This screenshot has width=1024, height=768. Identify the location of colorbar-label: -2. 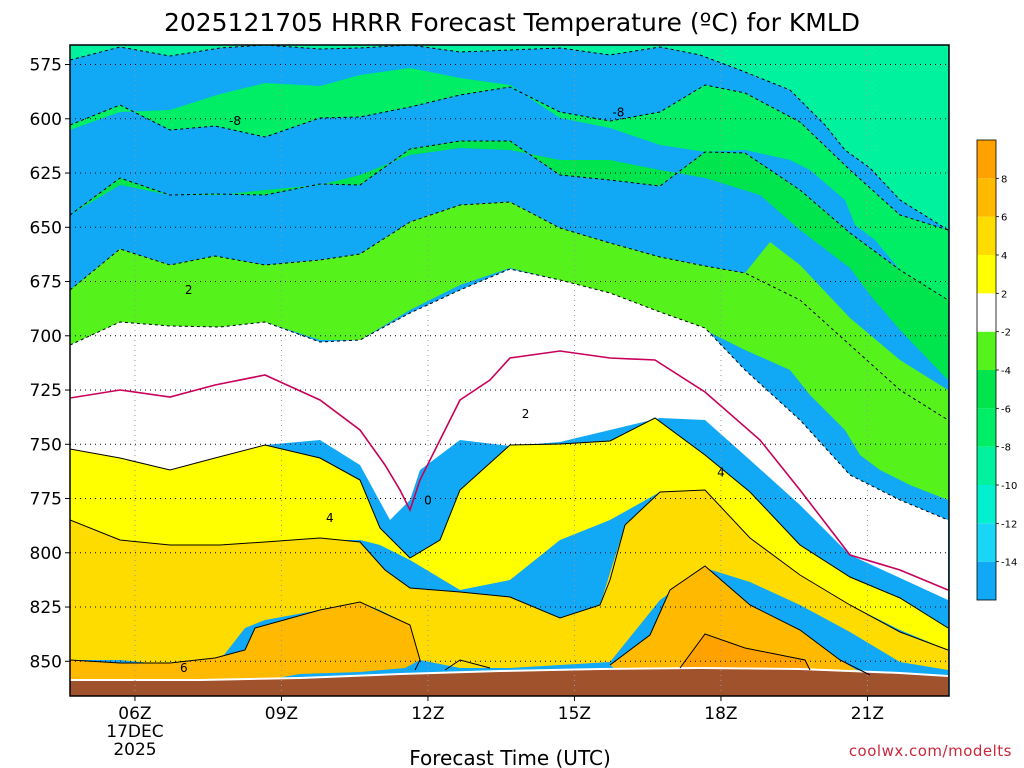
(1006, 333).